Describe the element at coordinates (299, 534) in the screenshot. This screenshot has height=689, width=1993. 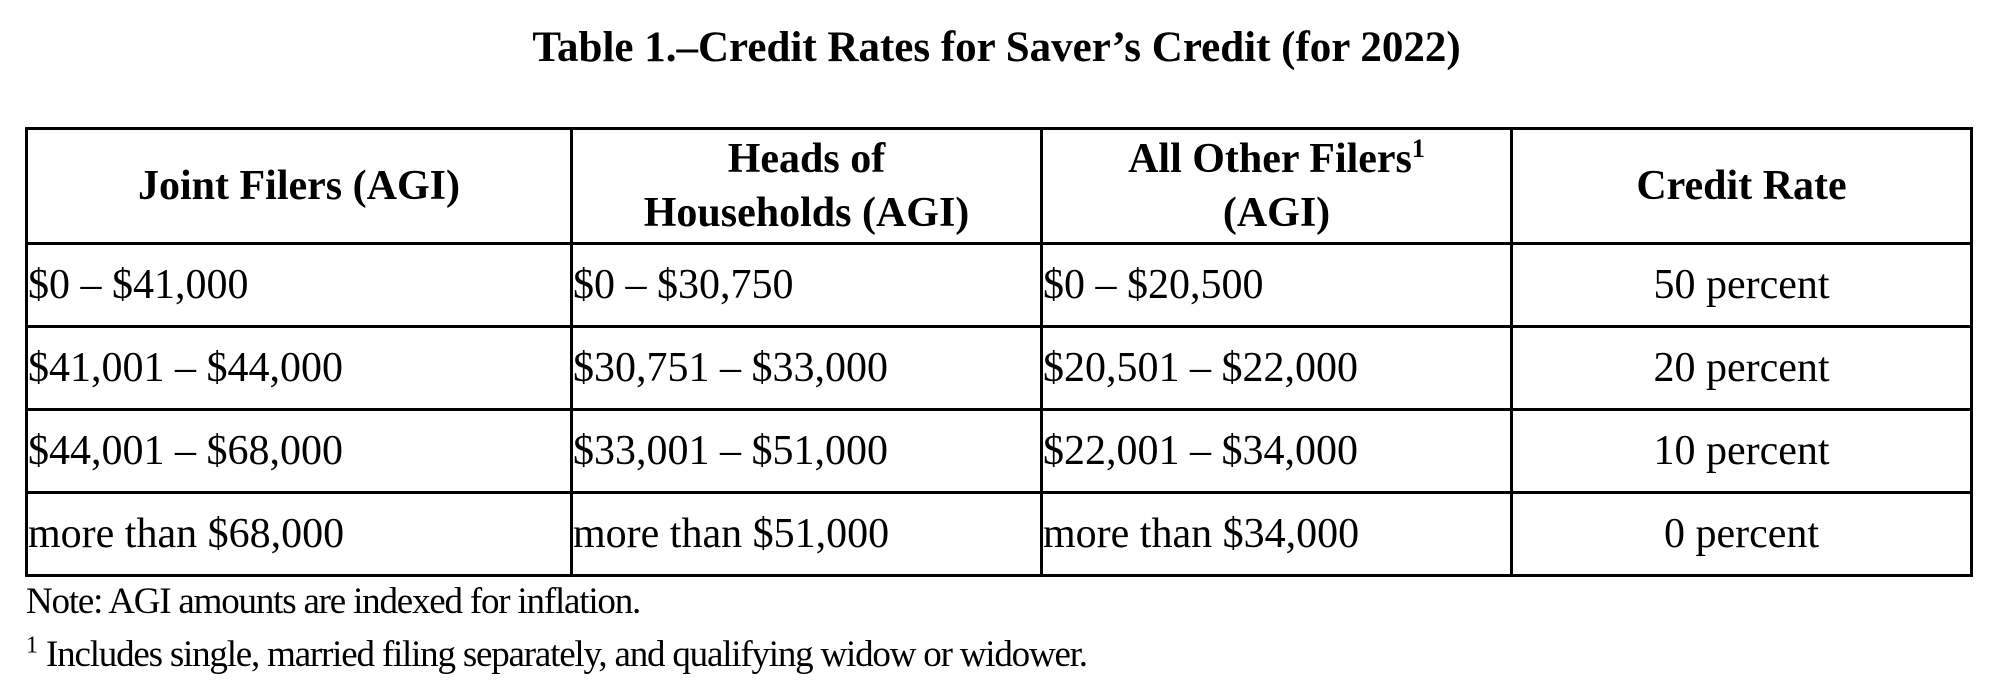
I see `cell-joint: more than $68,000` at that location.